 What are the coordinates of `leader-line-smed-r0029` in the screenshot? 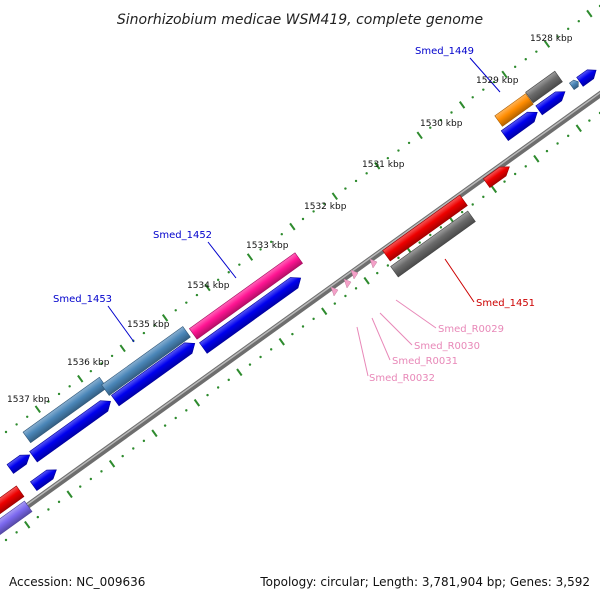 It's located at (416, 314).